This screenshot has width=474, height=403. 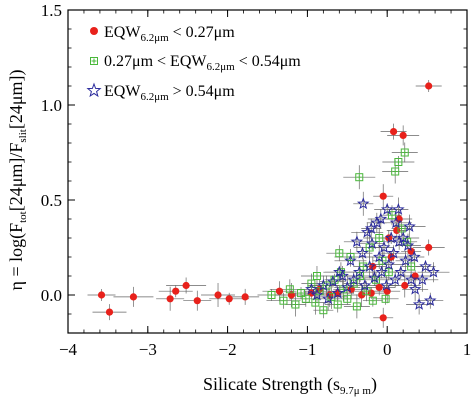 I want to click on y-tick-label: 0.0, so click(x=51, y=295).